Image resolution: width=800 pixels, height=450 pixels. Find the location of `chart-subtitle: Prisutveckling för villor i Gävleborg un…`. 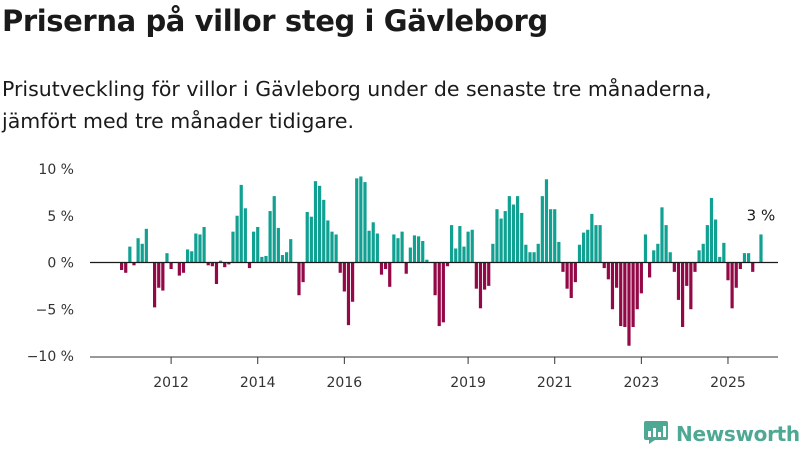

chart-subtitle: Prisutveckling för villor i Gävleborg un… is located at coordinates (357, 105).